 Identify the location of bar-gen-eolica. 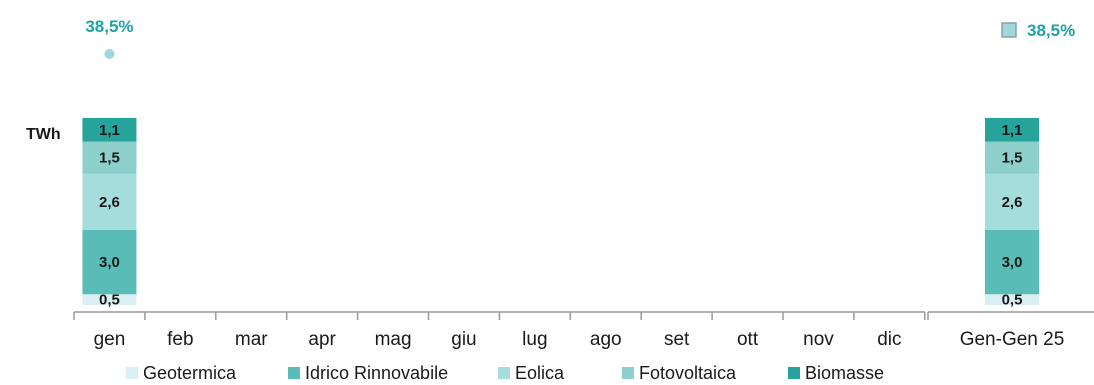
(109, 201).